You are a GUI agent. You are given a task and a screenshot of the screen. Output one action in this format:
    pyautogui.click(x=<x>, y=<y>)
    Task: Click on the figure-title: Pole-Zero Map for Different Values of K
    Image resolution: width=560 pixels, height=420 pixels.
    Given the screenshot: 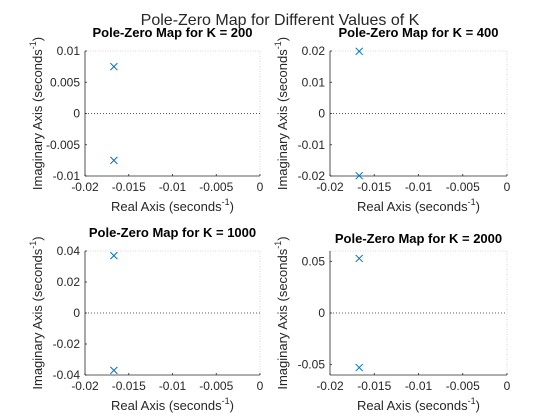 What is the action you would take?
    pyautogui.click(x=280, y=20)
    